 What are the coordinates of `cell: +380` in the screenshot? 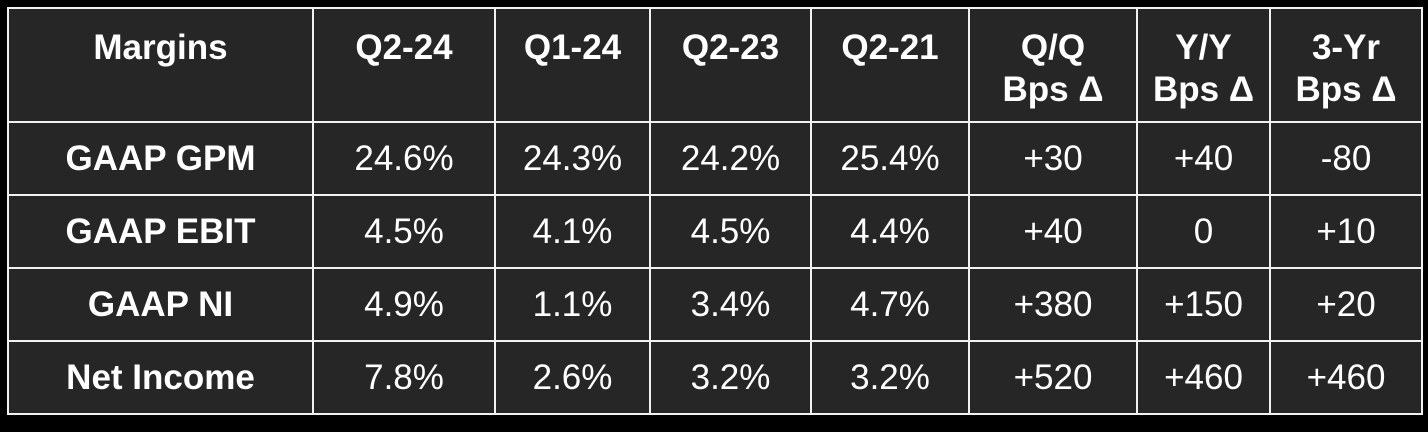 It's located at (1053, 304).